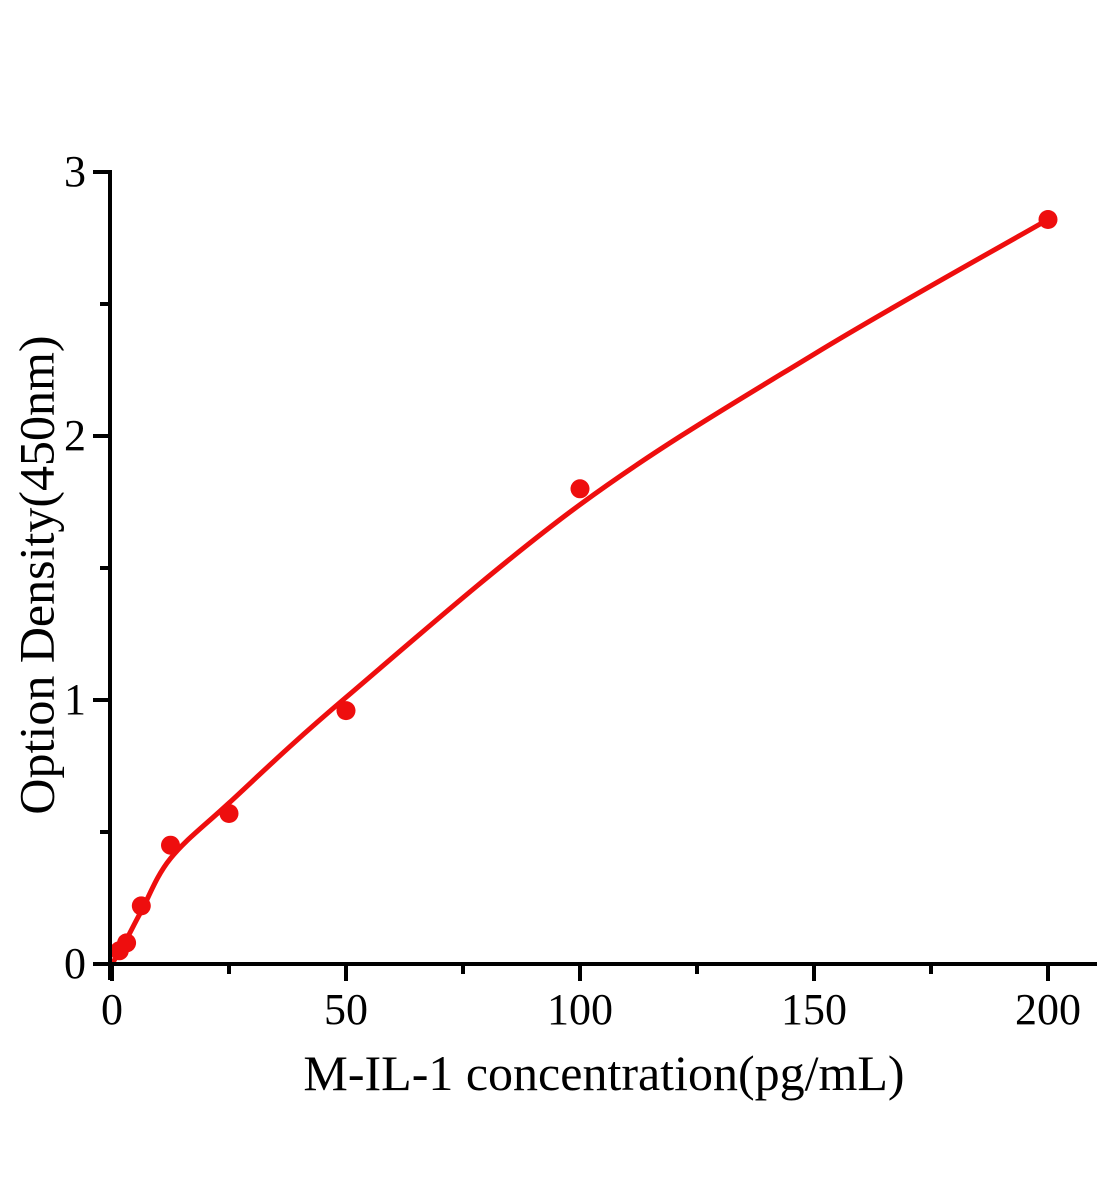  Describe the element at coordinates (814, 1009) in the screenshot. I see `x-tick-label: 150` at that location.